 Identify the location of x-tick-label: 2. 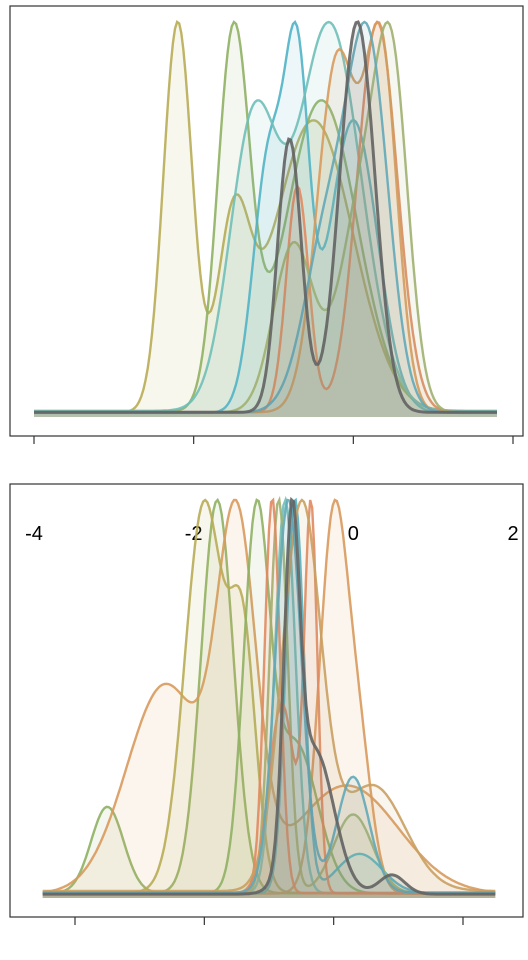
(512, 534).